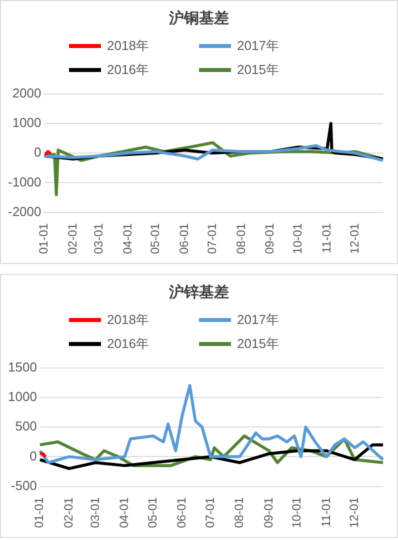 The height and width of the screenshot is (540, 398). Describe the element at coordinates (25, 211) in the screenshot. I see `y-tick-label: -2000` at that location.